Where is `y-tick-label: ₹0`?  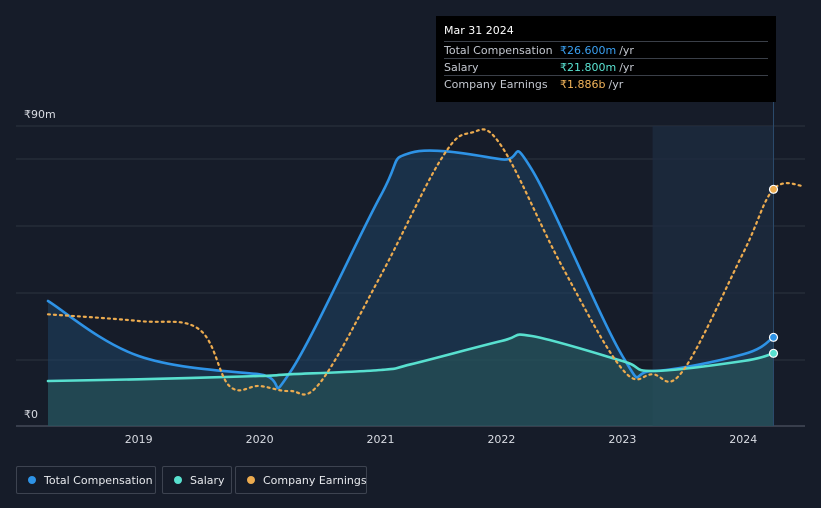 y-tick-label: ₹0 is located at coordinates (31, 414).